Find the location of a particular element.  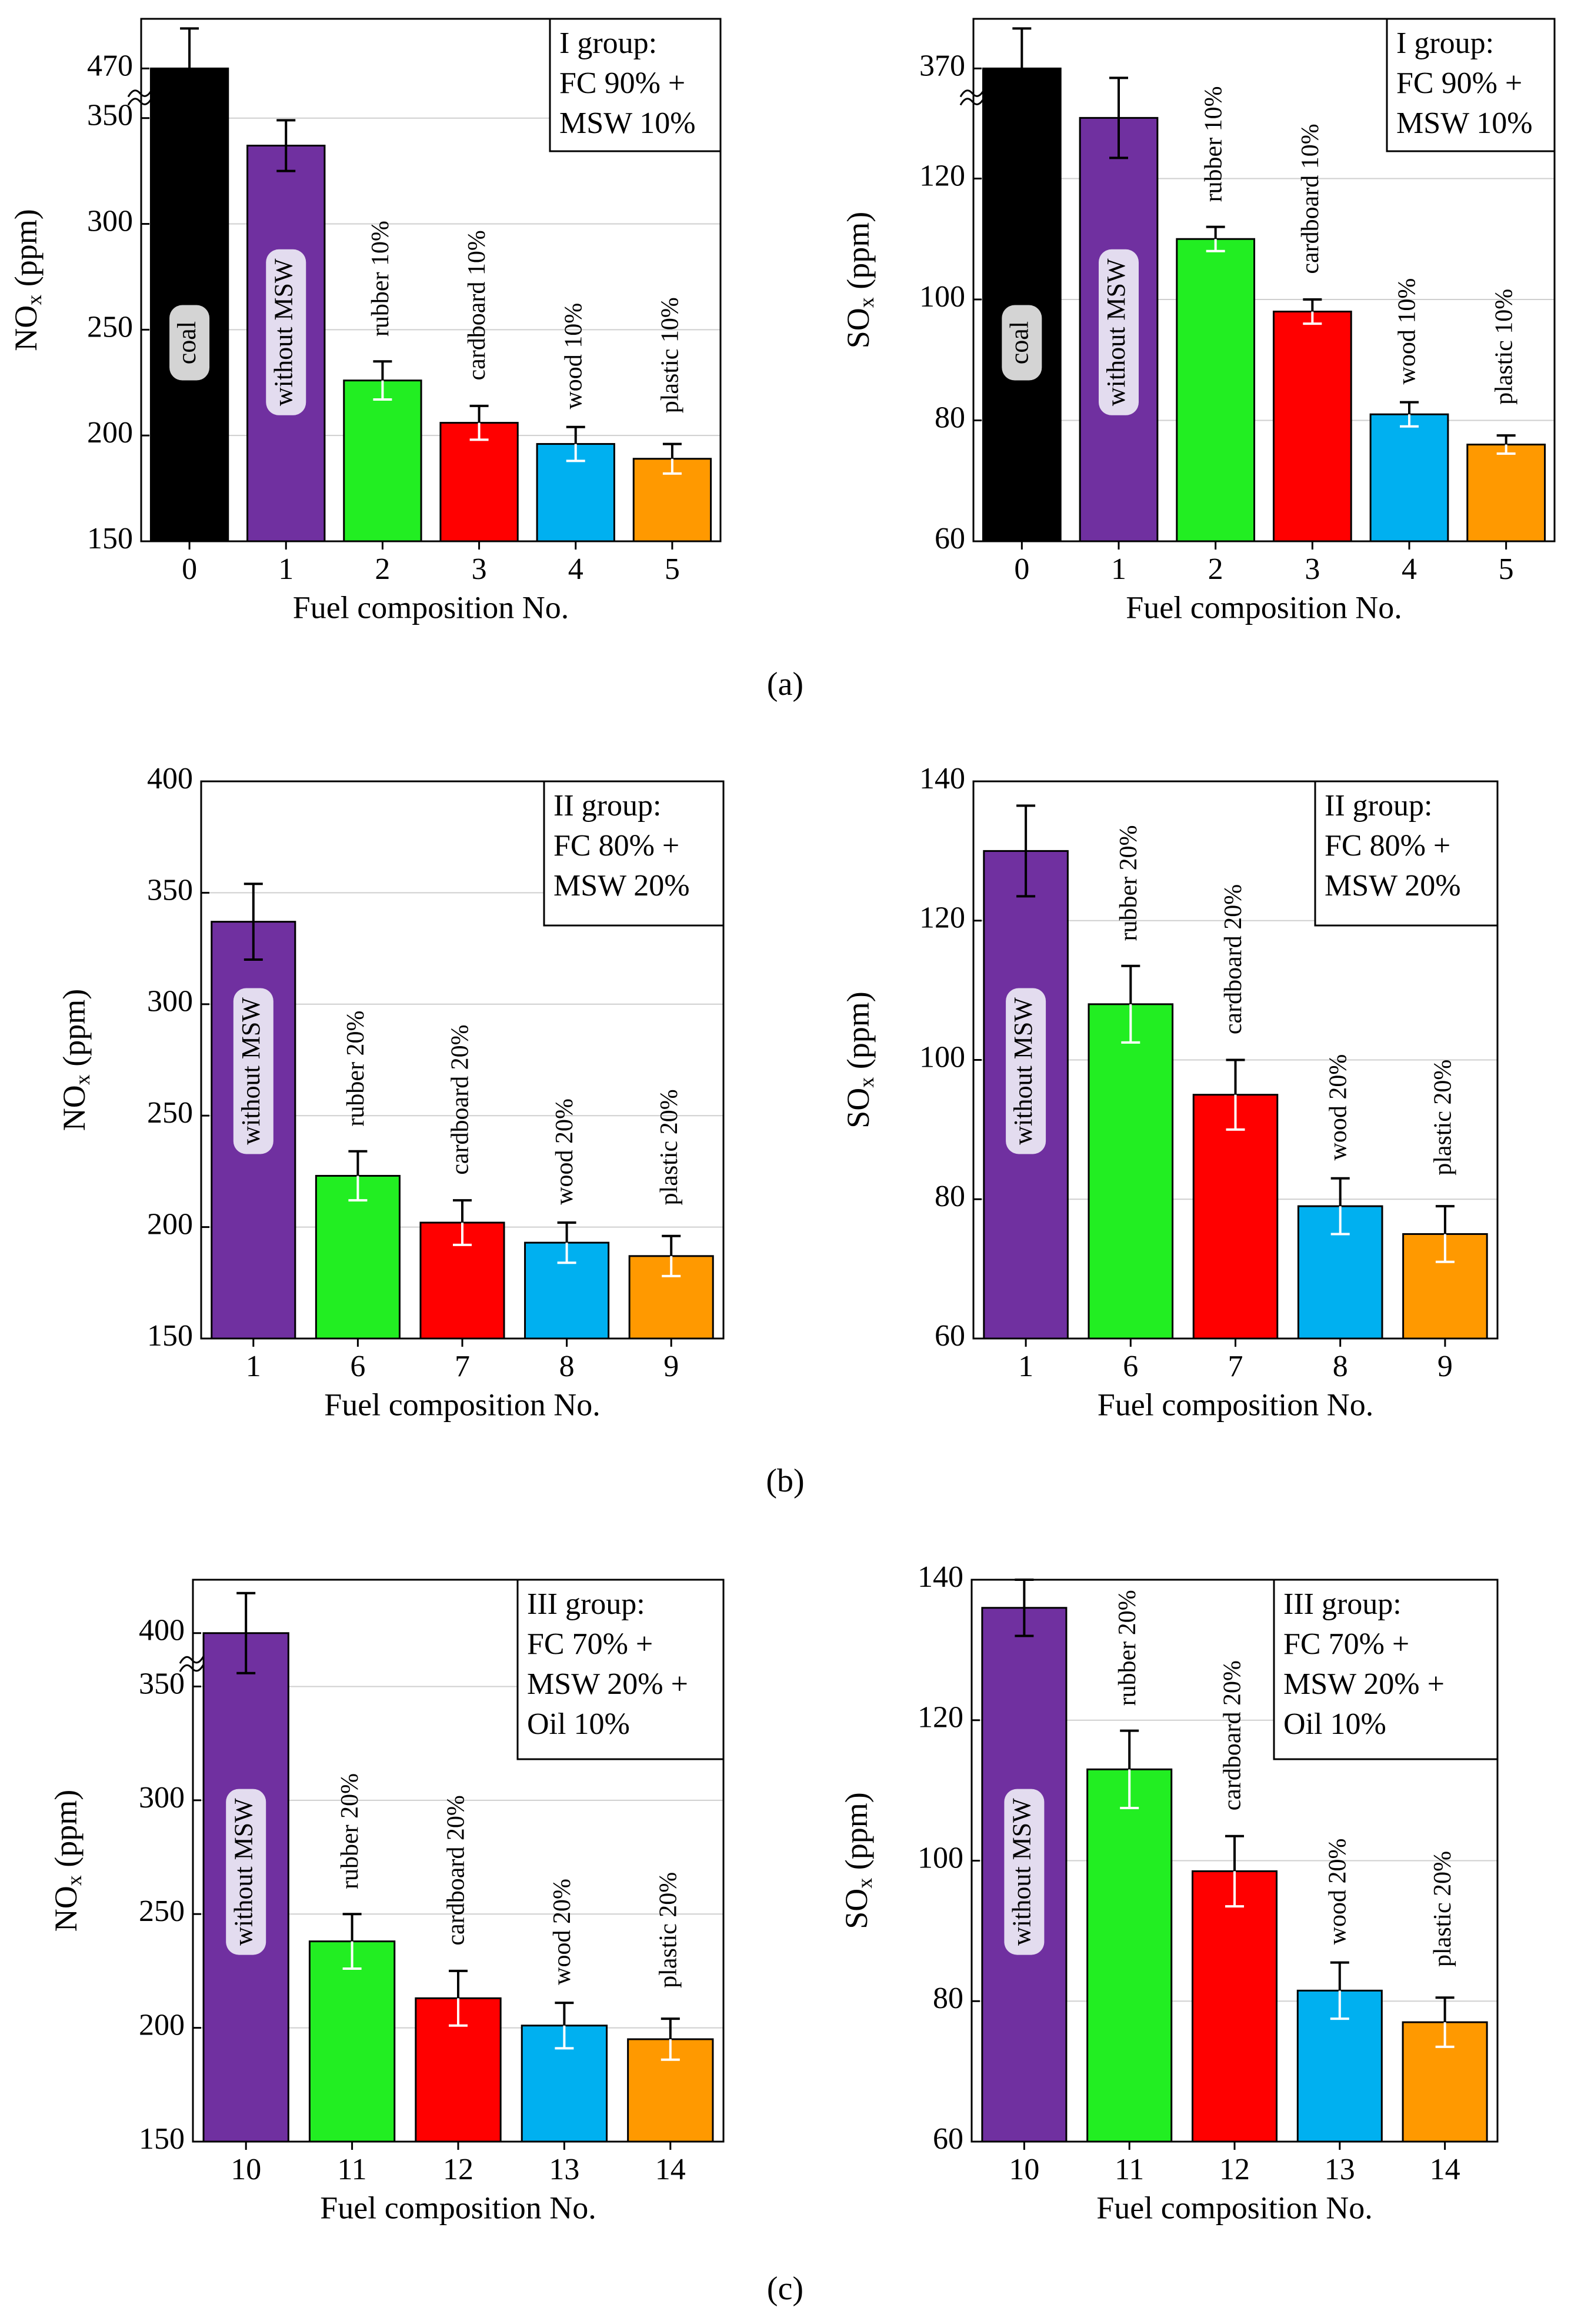

y-tick-label: 100 is located at coordinates (942, 1057).